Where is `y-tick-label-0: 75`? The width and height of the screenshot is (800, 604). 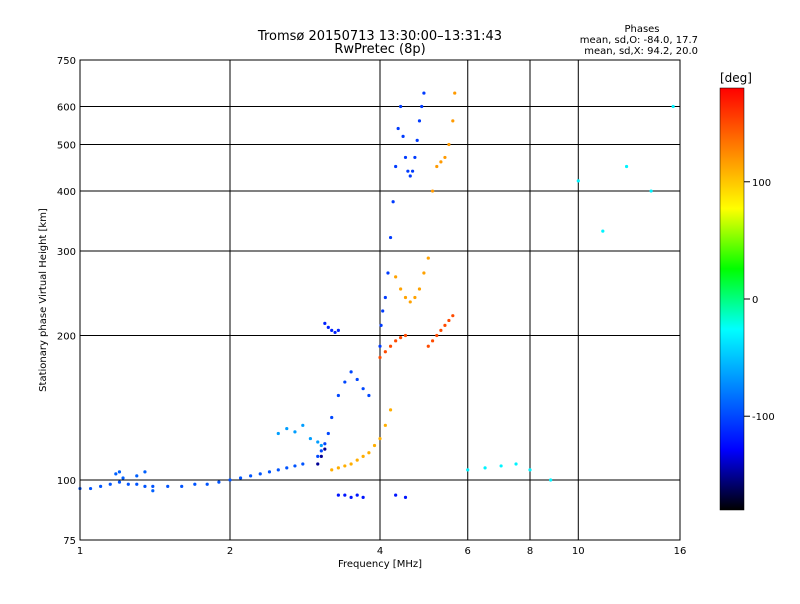
y-tick-label-0: 75 is located at coordinates (69, 541).